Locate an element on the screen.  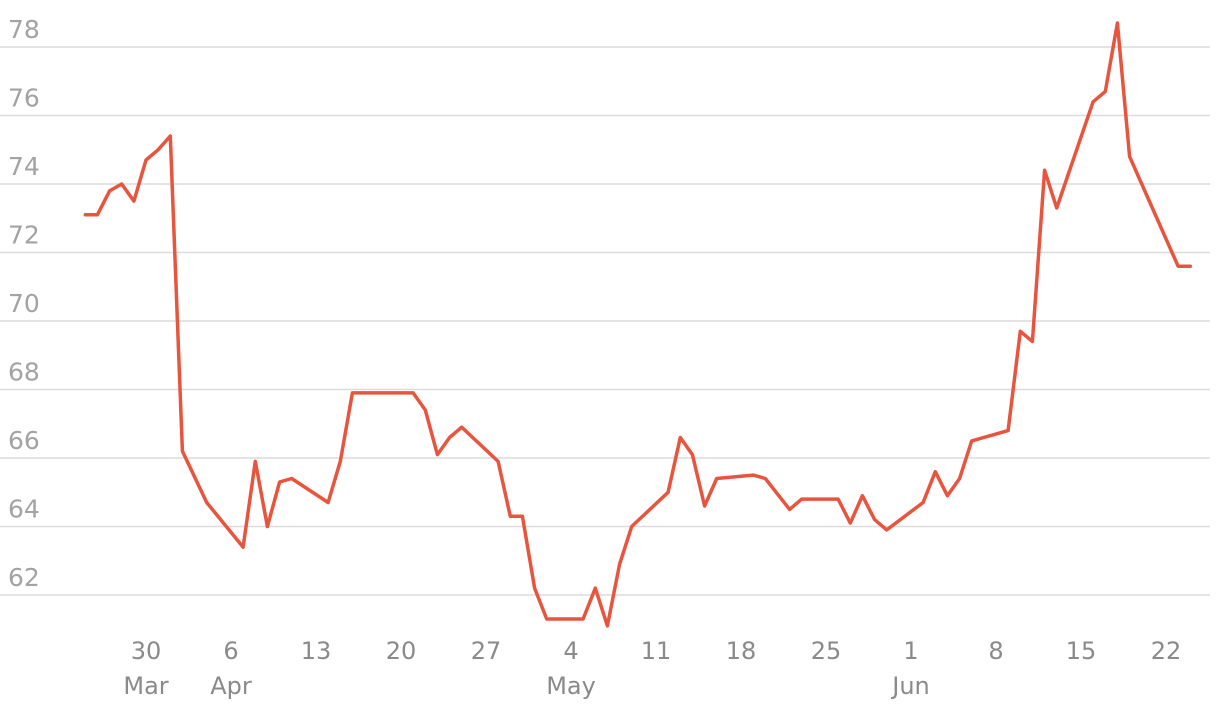
x-tick-label-day: 8 is located at coordinates (995, 651).